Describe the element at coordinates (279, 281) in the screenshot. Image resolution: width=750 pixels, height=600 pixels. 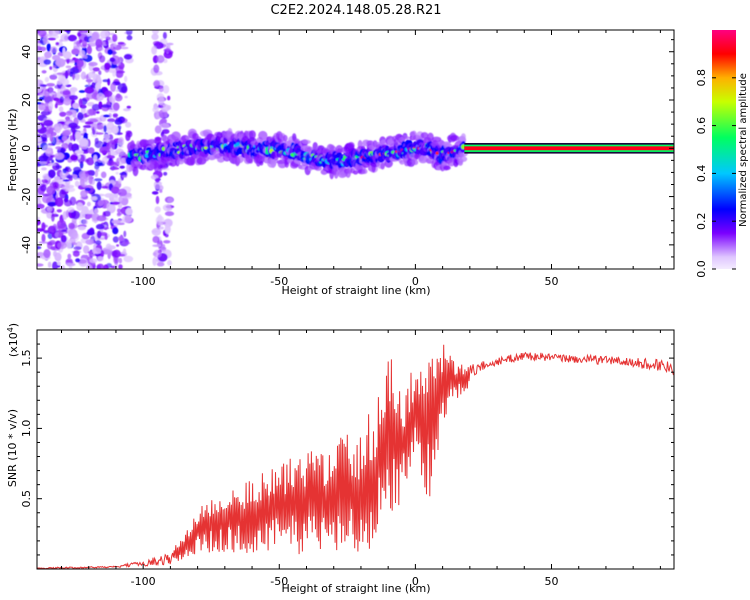
I see `x-tick-label: -50` at that location.